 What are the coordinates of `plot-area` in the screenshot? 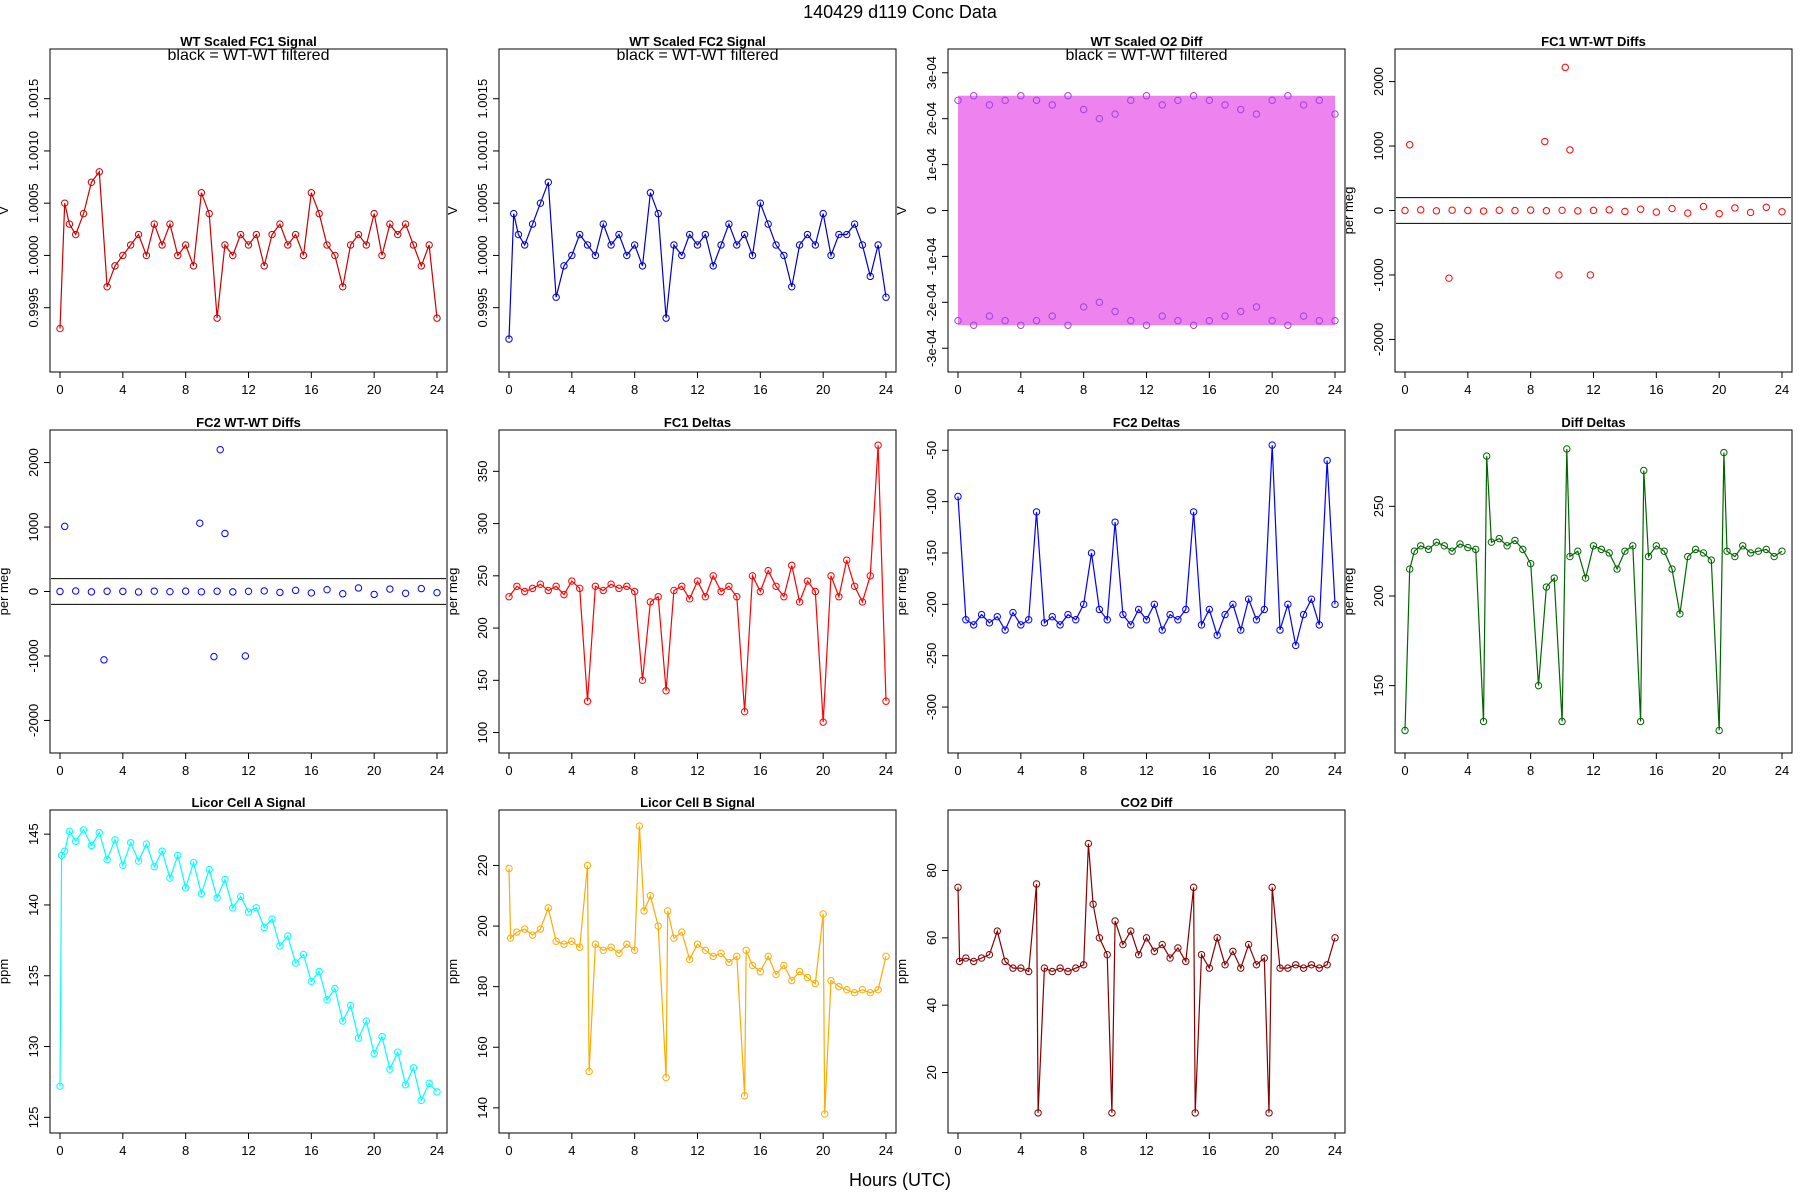 It's located at (1146, 978).